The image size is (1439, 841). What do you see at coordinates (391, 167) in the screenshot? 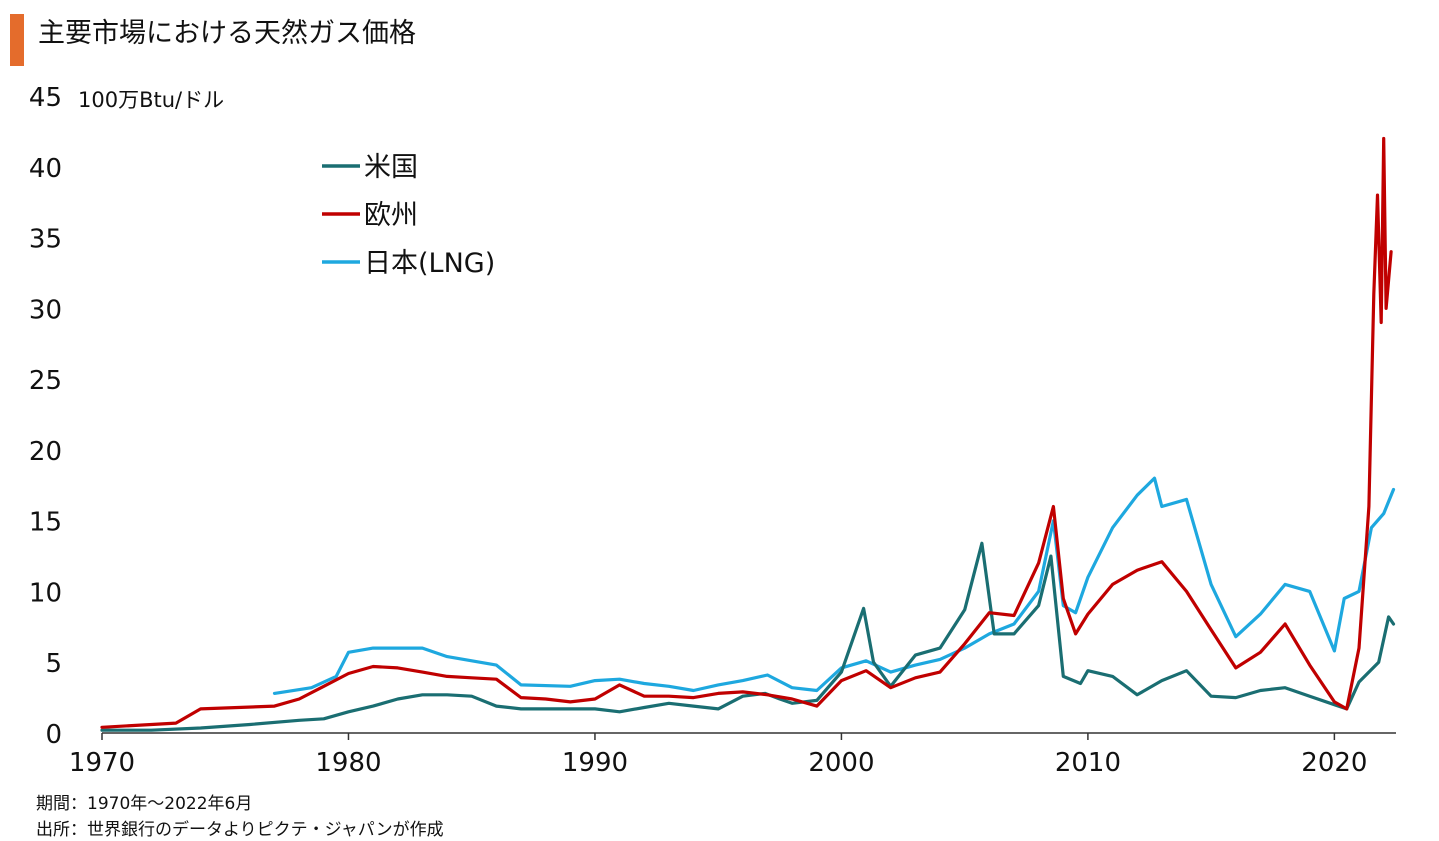
I see `legend-label: 米国` at bounding box center [391, 167].